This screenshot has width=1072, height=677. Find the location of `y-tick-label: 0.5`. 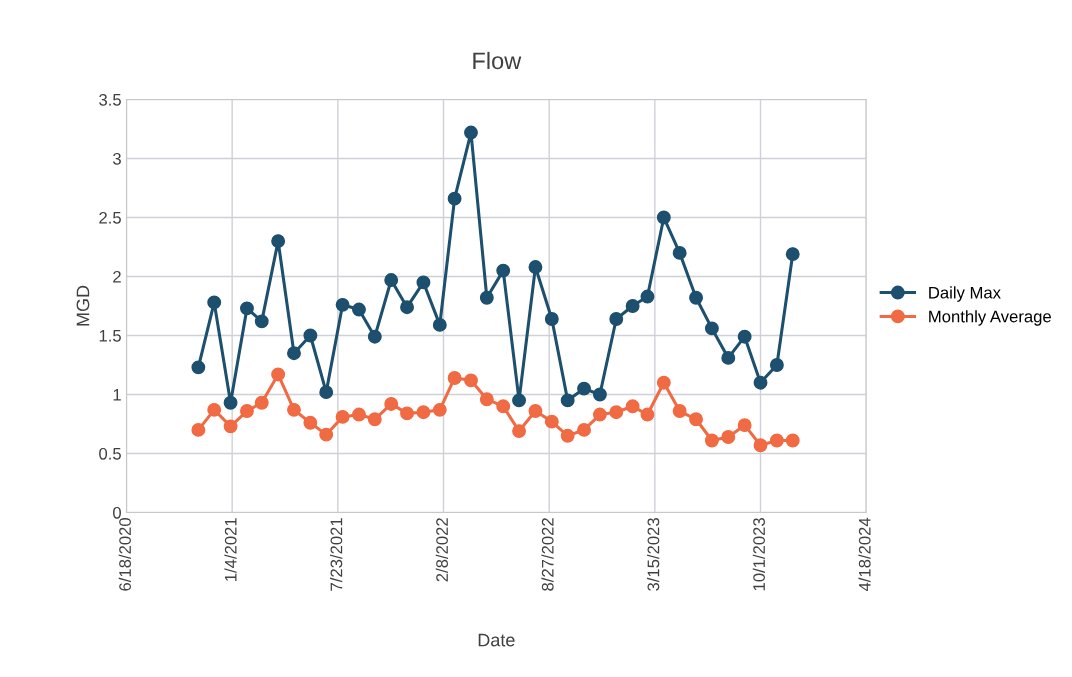

y-tick-label: 0.5 is located at coordinates (110, 453).